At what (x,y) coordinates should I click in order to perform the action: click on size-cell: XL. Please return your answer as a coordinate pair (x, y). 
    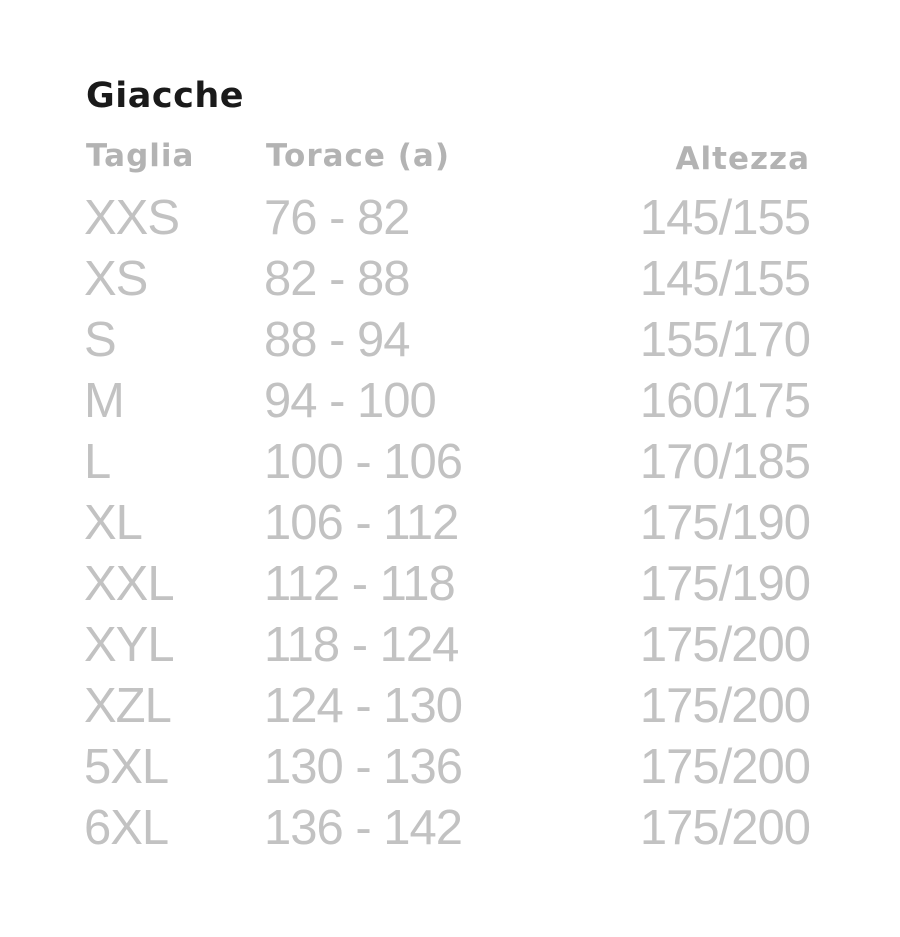
    Looking at the image, I should click on (113, 523).